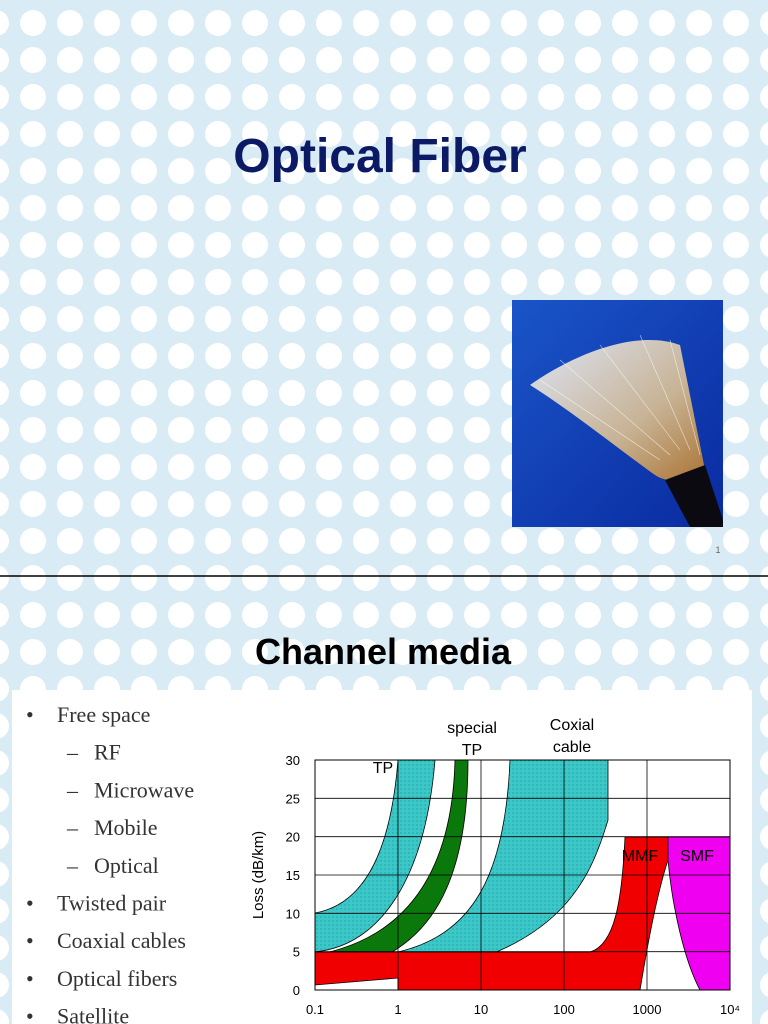 The height and width of the screenshot is (1024, 768). I want to click on x-tick-label: 1, so click(397, 1009).